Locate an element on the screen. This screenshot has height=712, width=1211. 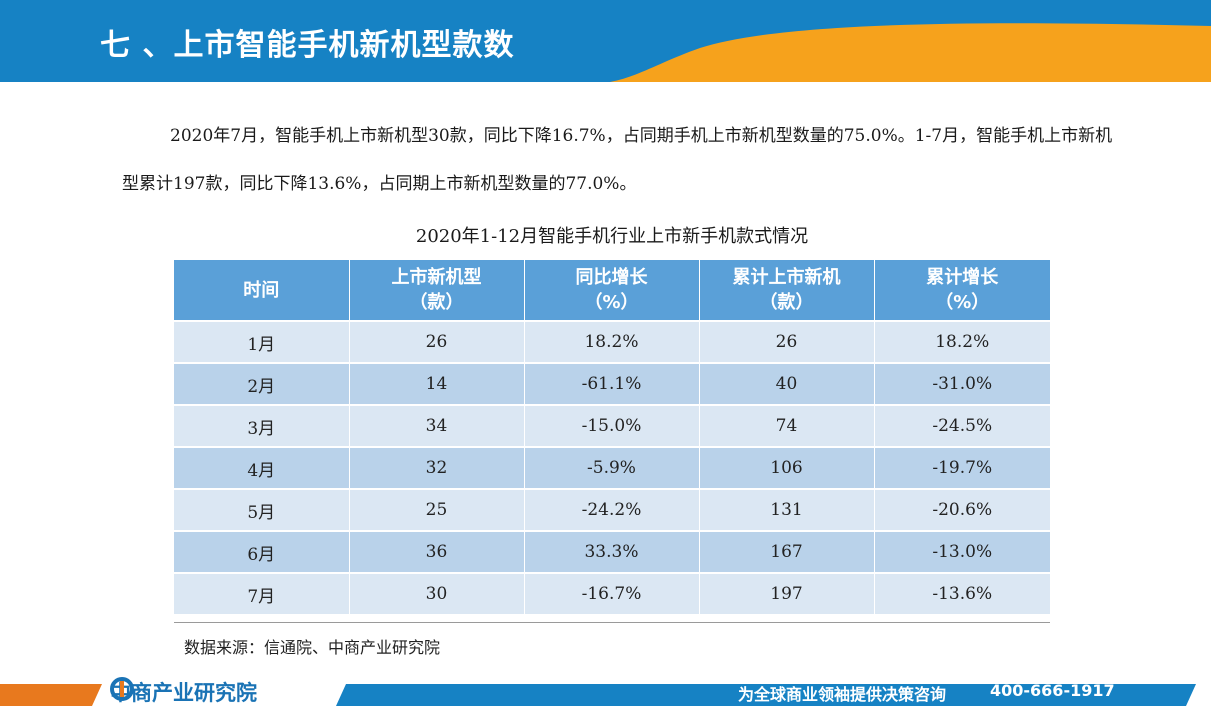
table-row: 4月 32 -5.9% 106 -19.7% is located at coordinates (612, 468).